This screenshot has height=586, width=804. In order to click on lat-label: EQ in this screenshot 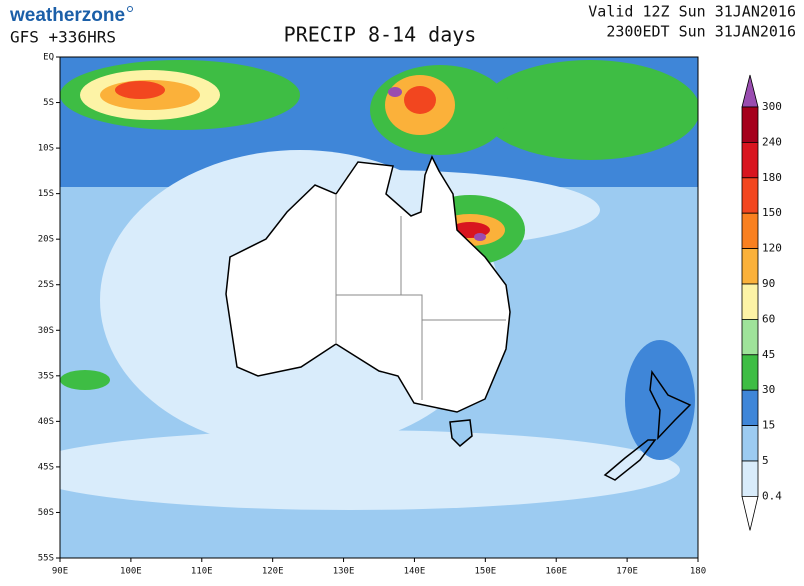, I will do `click(48, 58)`.